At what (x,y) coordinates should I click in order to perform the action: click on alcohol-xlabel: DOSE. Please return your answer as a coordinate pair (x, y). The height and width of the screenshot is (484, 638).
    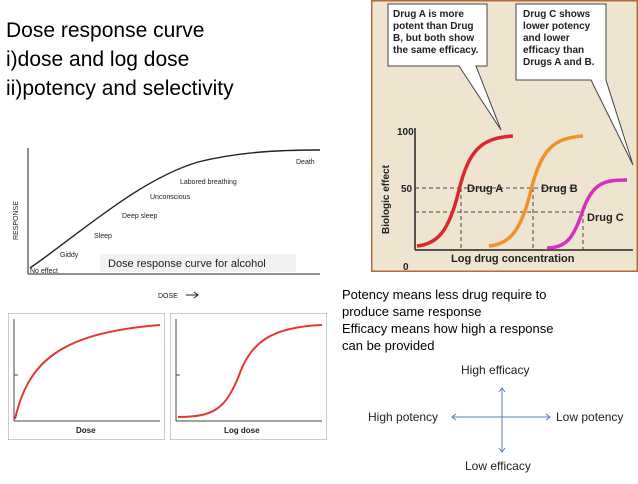
    Looking at the image, I should click on (168, 296).